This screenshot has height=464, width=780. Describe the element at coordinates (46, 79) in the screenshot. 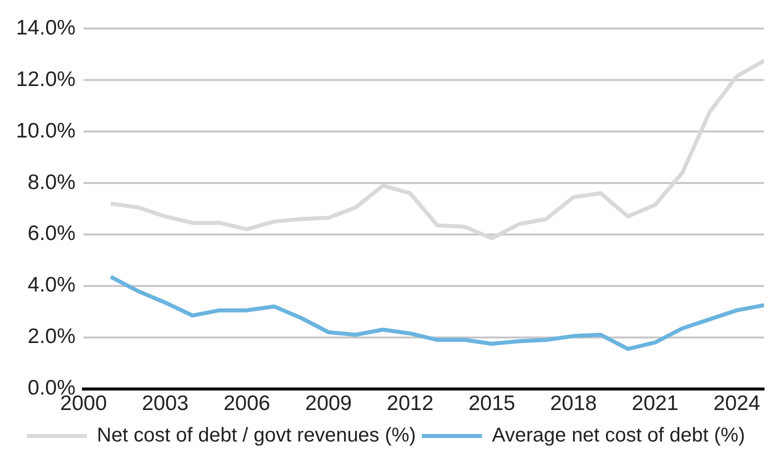

I see `y-tick-label: 12.0%` at that location.